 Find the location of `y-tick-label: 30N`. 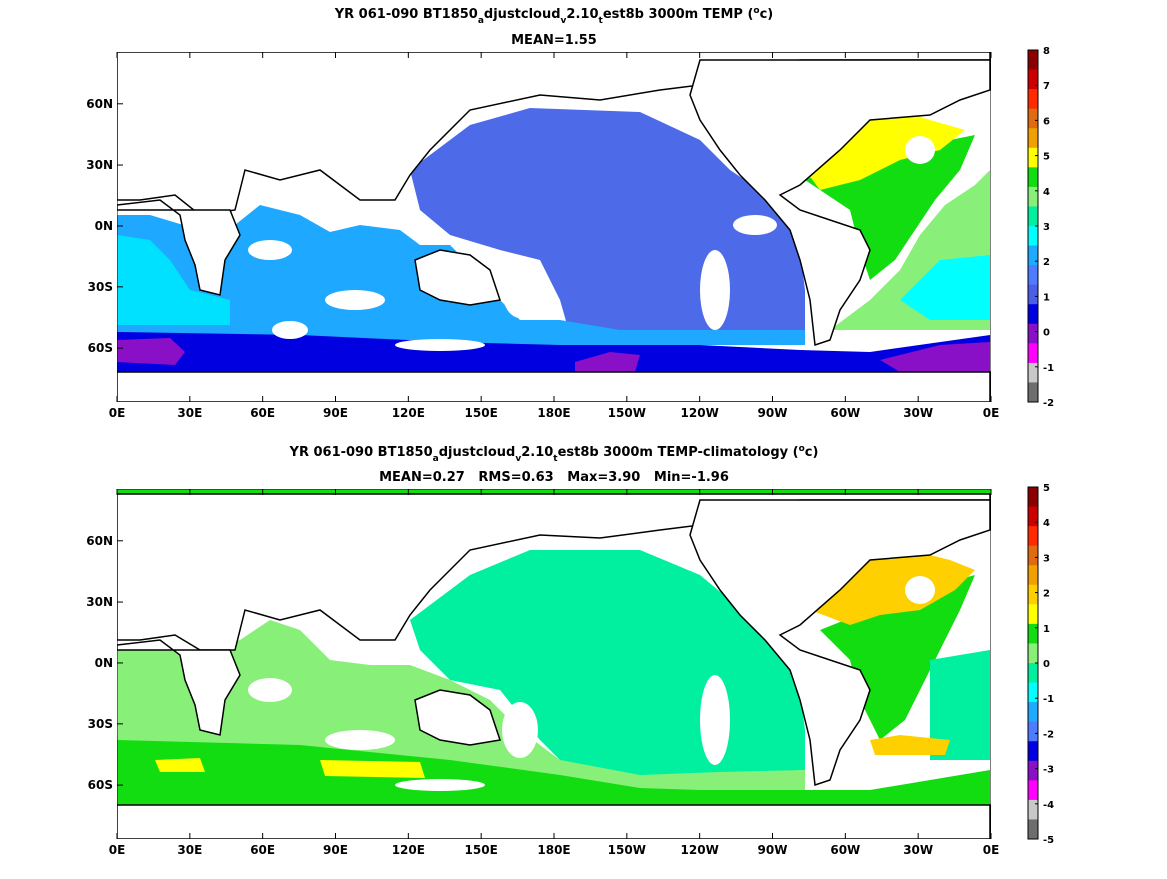

y-tick-label: 30N is located at coordinates (99, 602).